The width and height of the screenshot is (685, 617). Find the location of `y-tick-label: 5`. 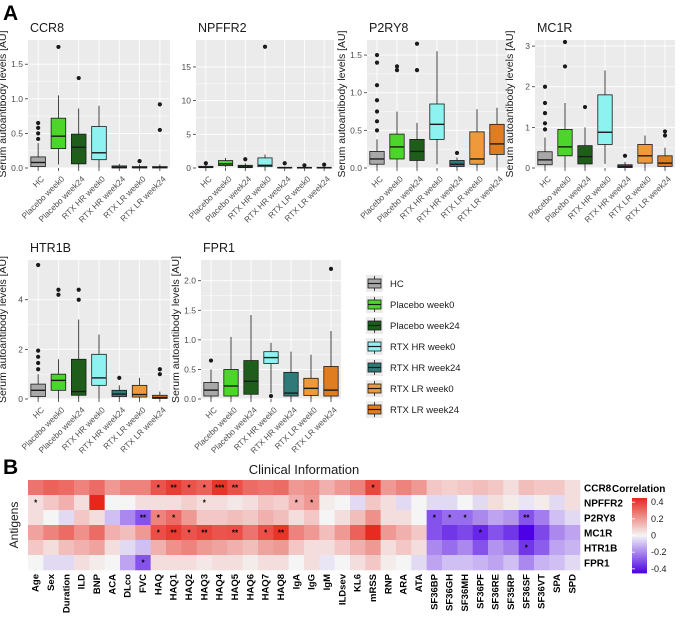

y-tick-label: 5 is located at coordinates (188, 134).